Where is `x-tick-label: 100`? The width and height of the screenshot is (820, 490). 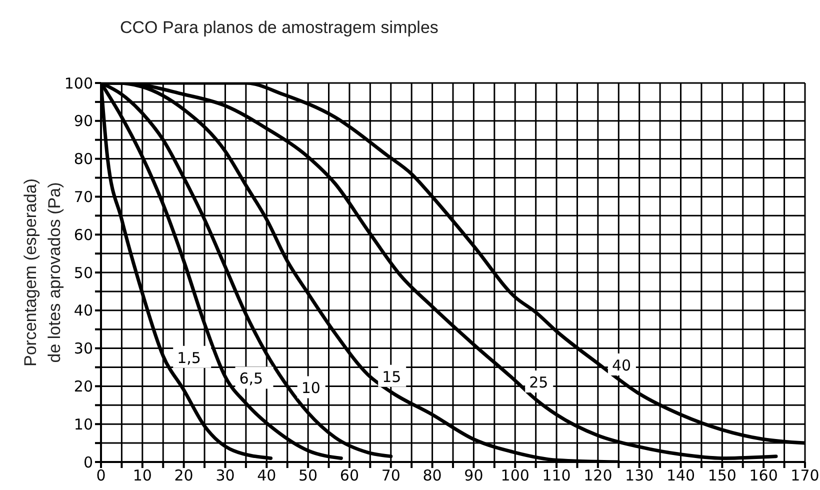
x-tick-label: 100 is located at coordinates (515, 475).